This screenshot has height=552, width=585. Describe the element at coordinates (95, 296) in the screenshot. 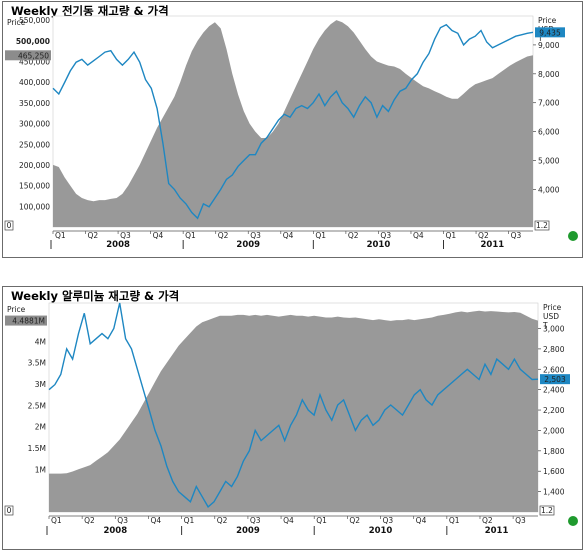

I see `chart-title: Weekly 알루미늄 재고량 & 가격` at that location.